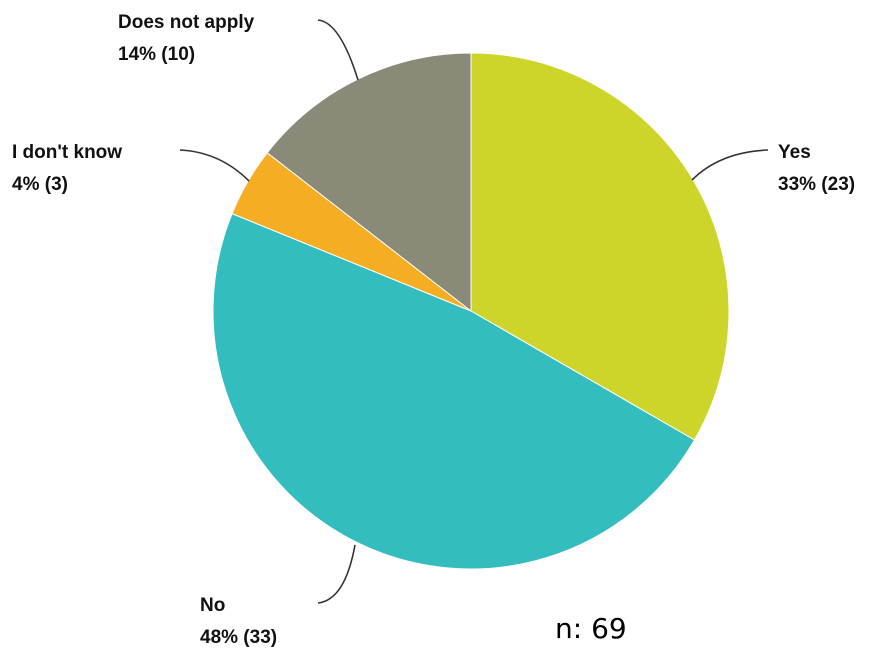 This screenshot has height=650, width=887. I want to click on slice-label-value: 4% (3), so click(40, 184).